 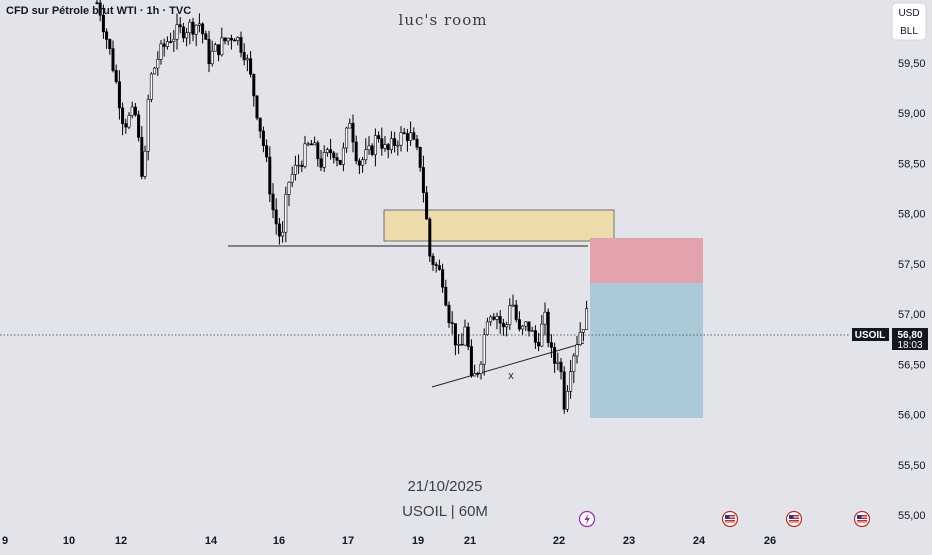 I want to click on price-tick-label: 55,00, so click(x=912, y=516).